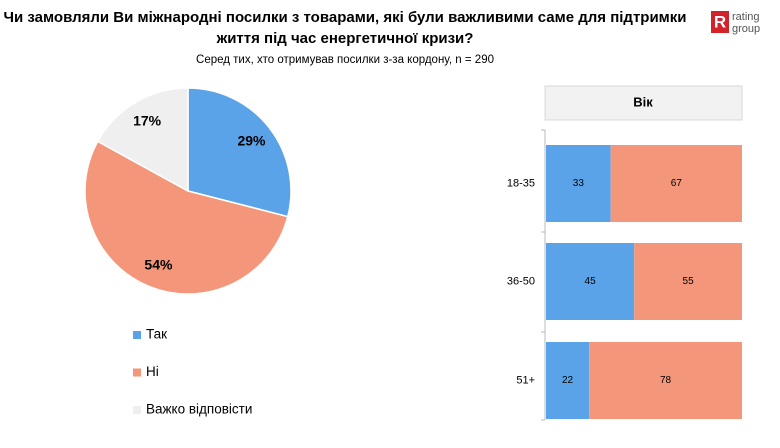 Image resolution: width=780 pixels, height=448 pixels. Describe the element at coordinates (521, 281) in the screenshot. I see `category-label: 36-50` at that location.